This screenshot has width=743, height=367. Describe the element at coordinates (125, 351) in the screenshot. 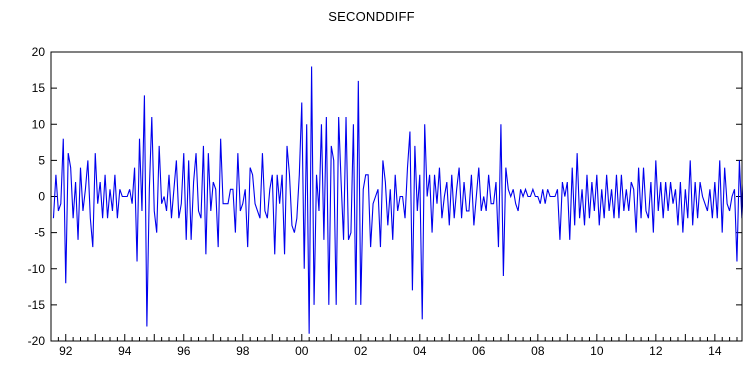

I see `x-tick-label: 94` at that location.